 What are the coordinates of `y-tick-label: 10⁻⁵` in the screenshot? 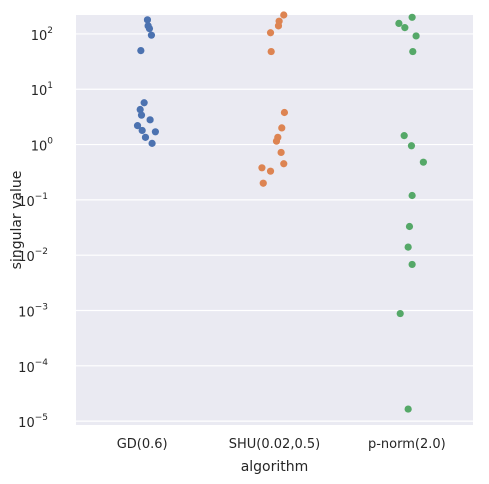 It's located at (33, 422).